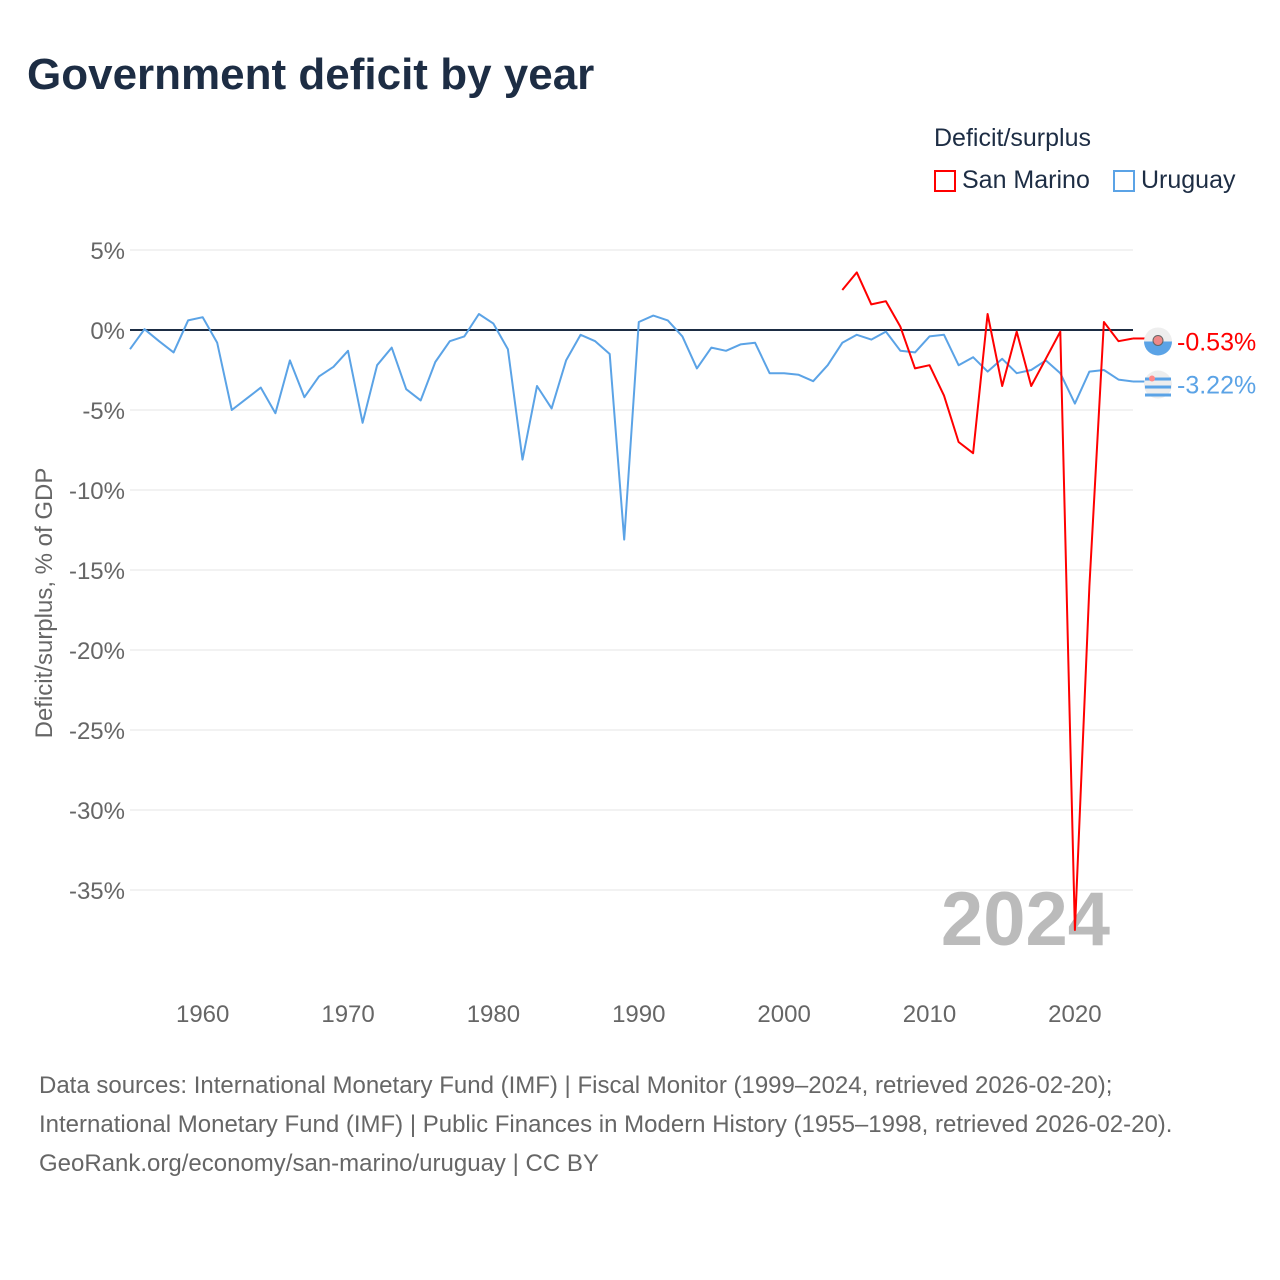  What do you see at coordinates (44, 603) in the screenshot?
I see `y-axis-label: Deficit/surplus, % of GDP` at bounding box center [44, 603].